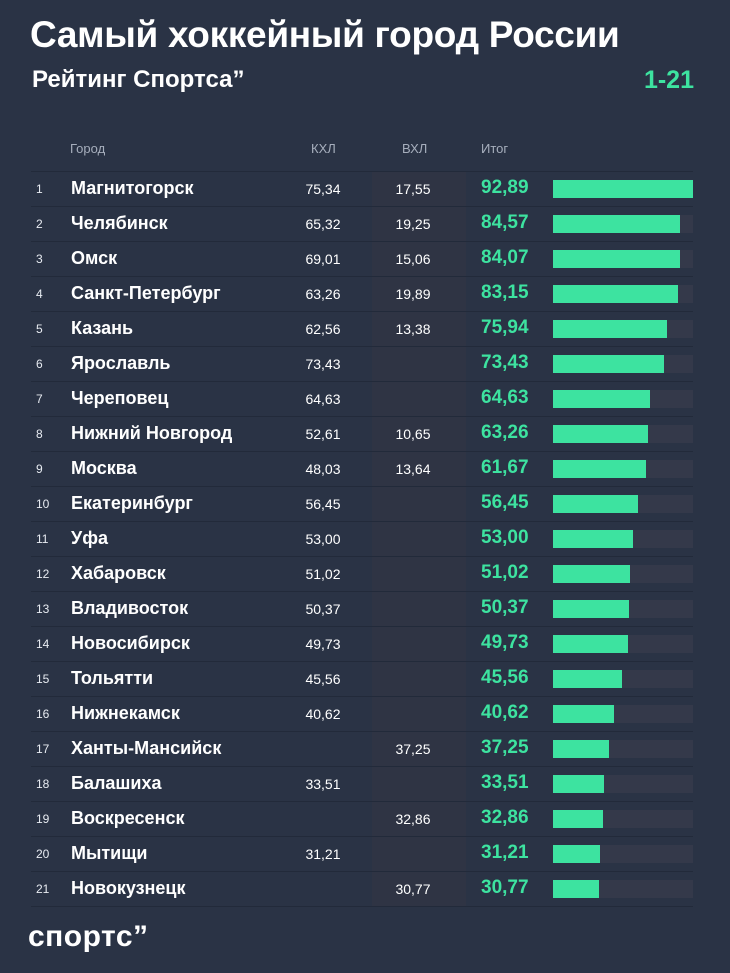 This screenshot has height=973, width=730. I want to click on chart-title: Самый хоккейный город России, so click(325, 34).